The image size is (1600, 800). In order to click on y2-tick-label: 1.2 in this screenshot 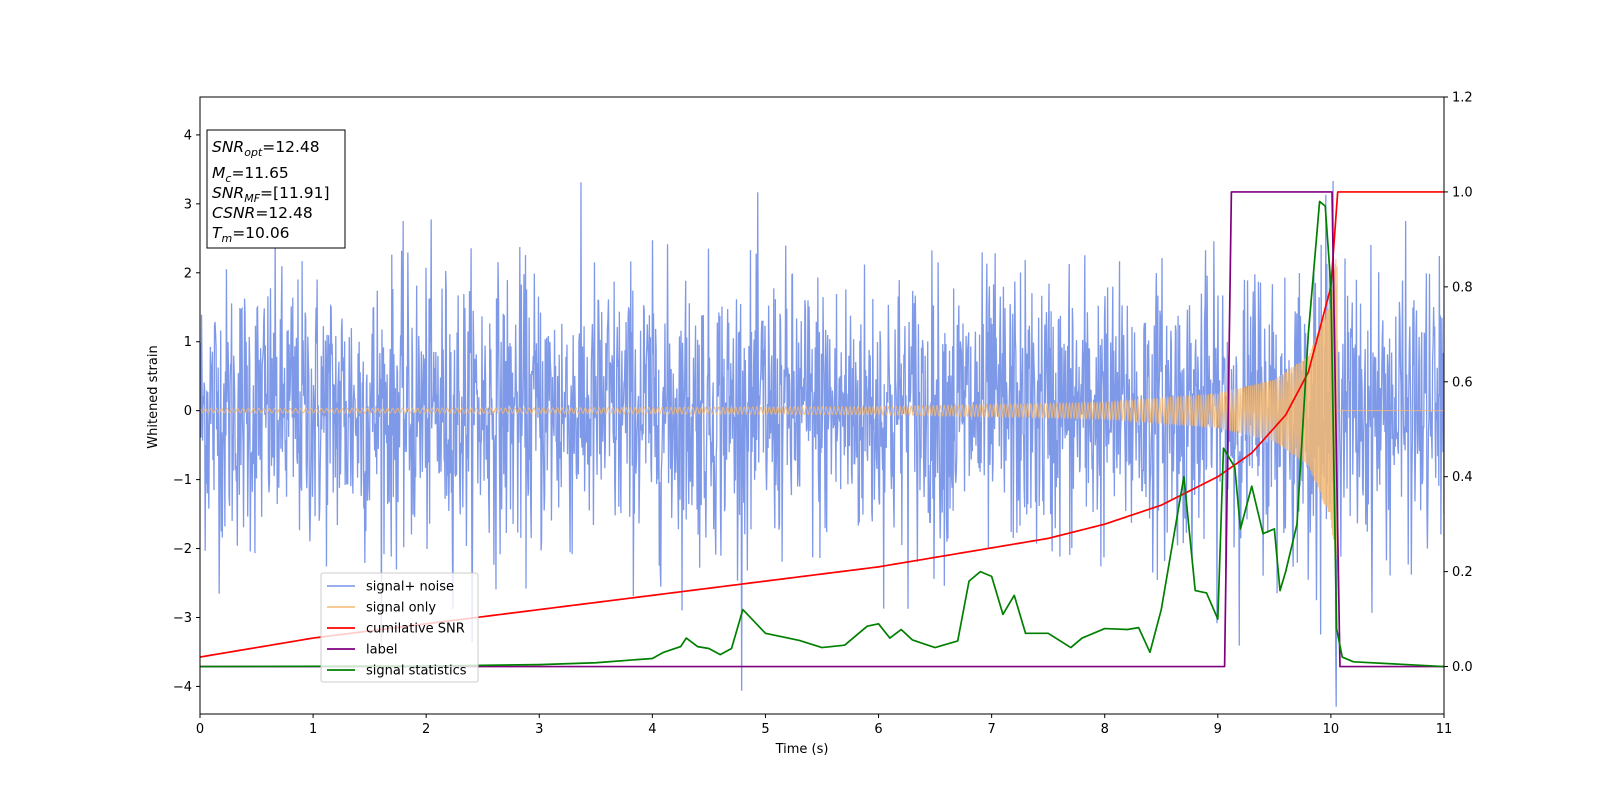, I will do `click(1462, 98)`.